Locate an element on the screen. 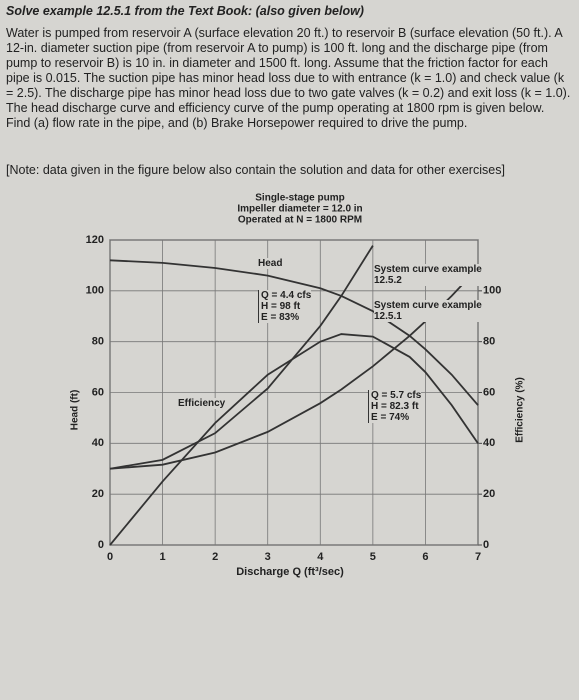 The image size is (579, 700). operating-point-label: H = 82.3 ft is located at coordinates (393, 406).